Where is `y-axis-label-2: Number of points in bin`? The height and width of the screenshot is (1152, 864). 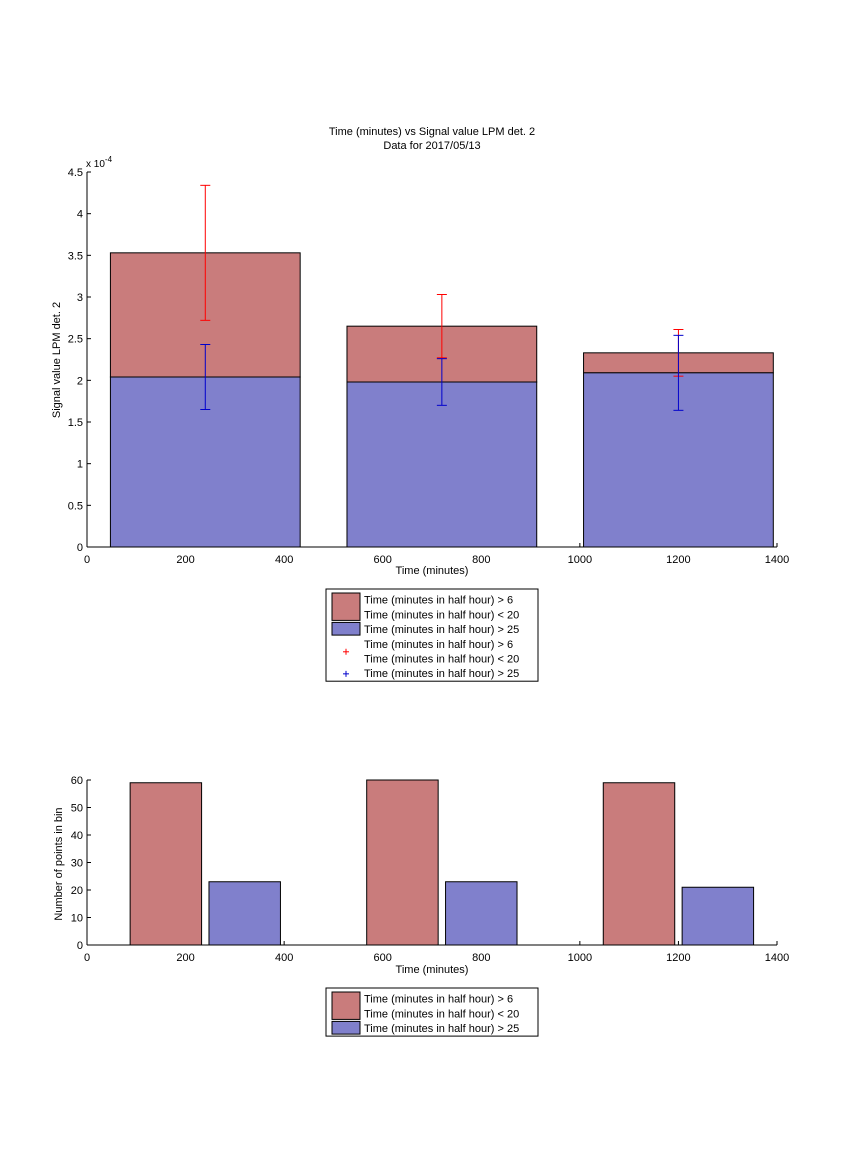 y-axis-label-2: Number of points in bin is located at coordinates (59, 863).